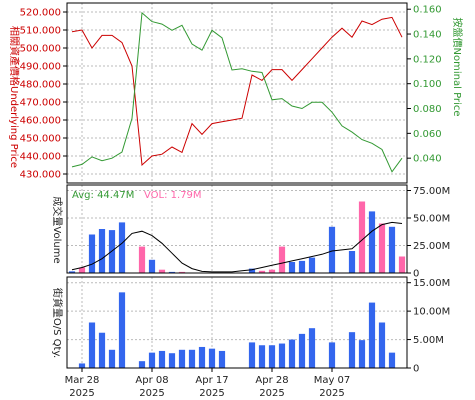 This screenshot has height=400, width=475. What do you see at coordinates (427, 159) in the screenshot?
I see `price-right-tick-label: 0.040` at bounding box center [427, 159].